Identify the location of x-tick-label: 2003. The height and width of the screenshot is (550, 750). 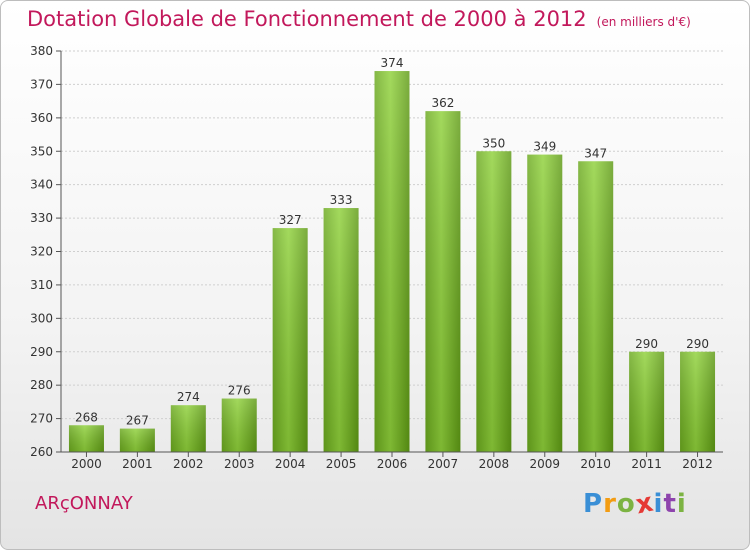
(239, 464).